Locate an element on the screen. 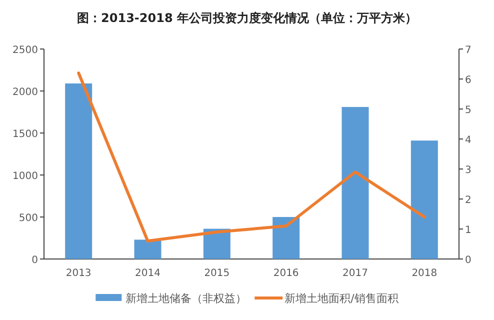 This screenshot has width=494, height=320. y2-tick-label: 0 is located at coordinates (468, 260).